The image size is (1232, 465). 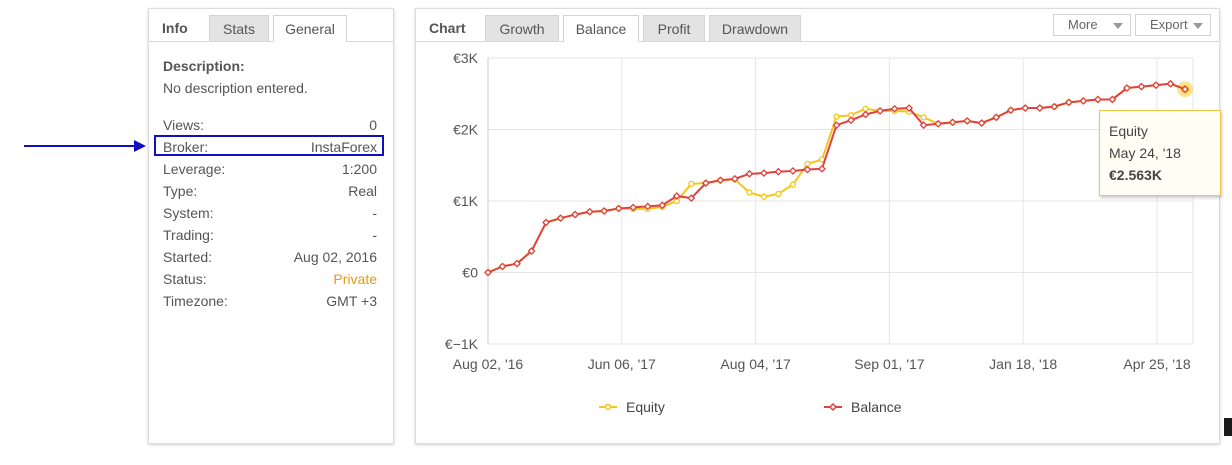 What do you see at coordinates (335, 257) in the screenshot?
I see `started-value: Aug 02, 2016` at bounding box center [335, 257].